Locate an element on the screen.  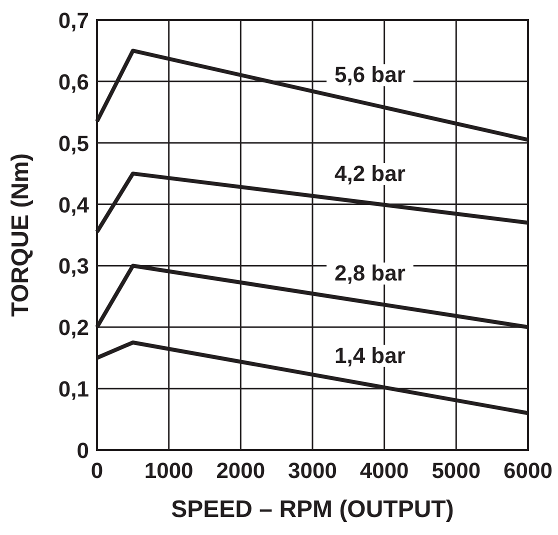
y-tick-label: 0 is located at coordinates (82, 450).